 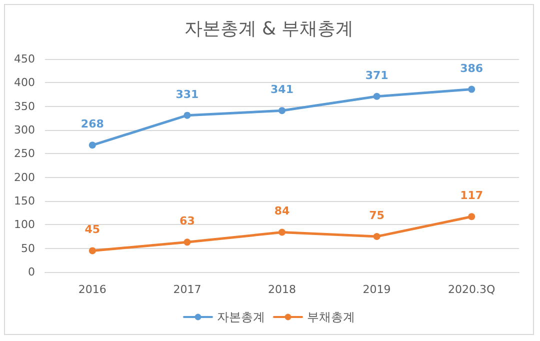 I want to click on data-label: 63, so click(x=187, y=221).